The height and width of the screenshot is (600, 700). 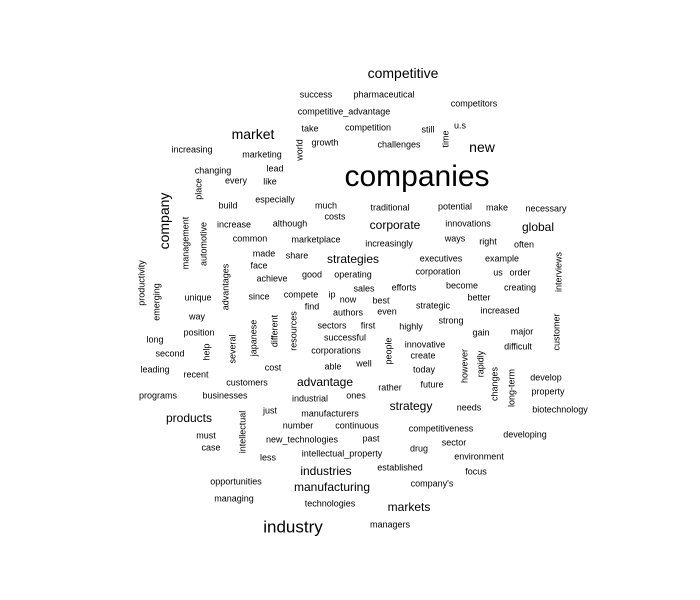 I want to click on word: less, so click(x=268, y=457).